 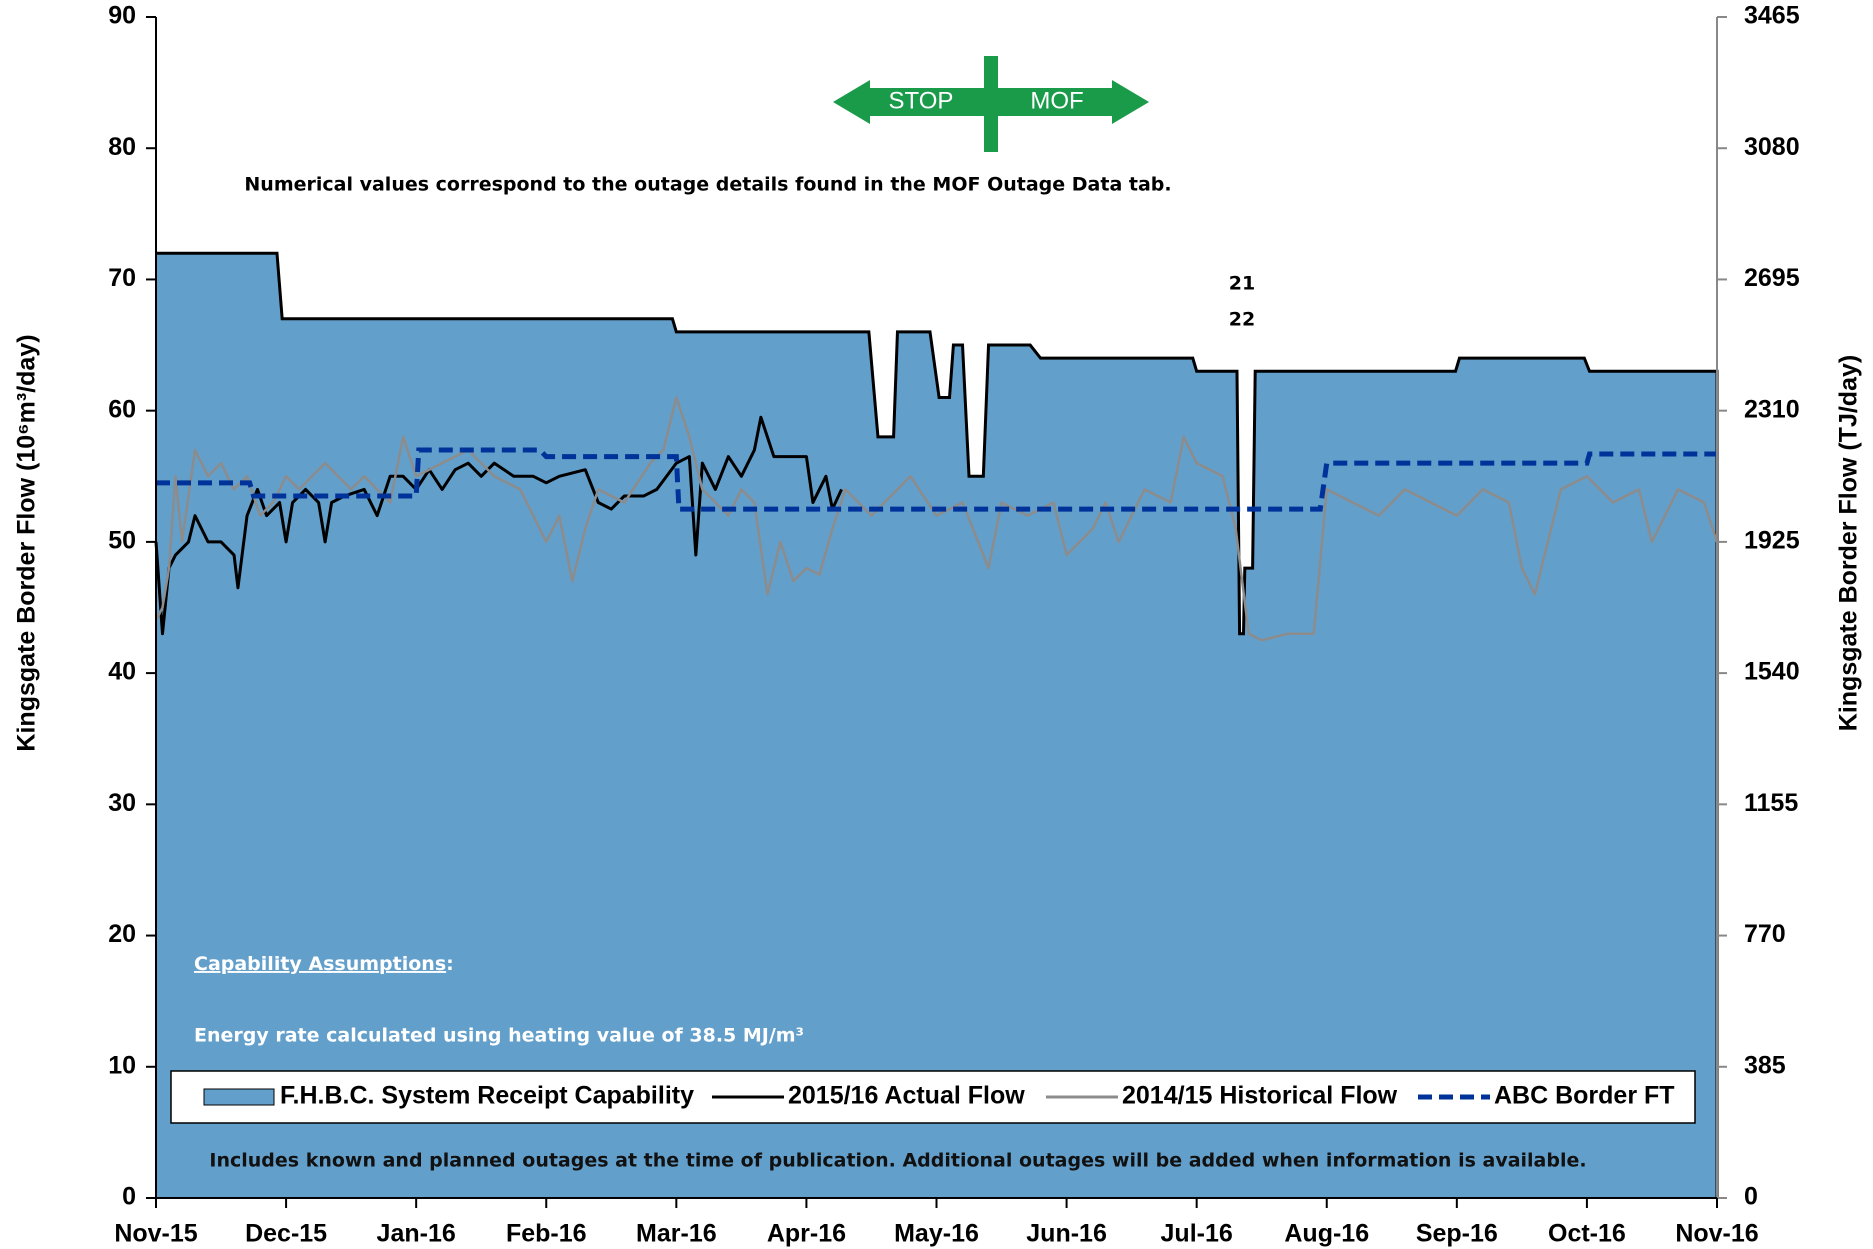 What do you see at coordinates (1772, 409) in the screenshot?
I see `y2-tick-label: 2310` at bounding box center [1772, 409].